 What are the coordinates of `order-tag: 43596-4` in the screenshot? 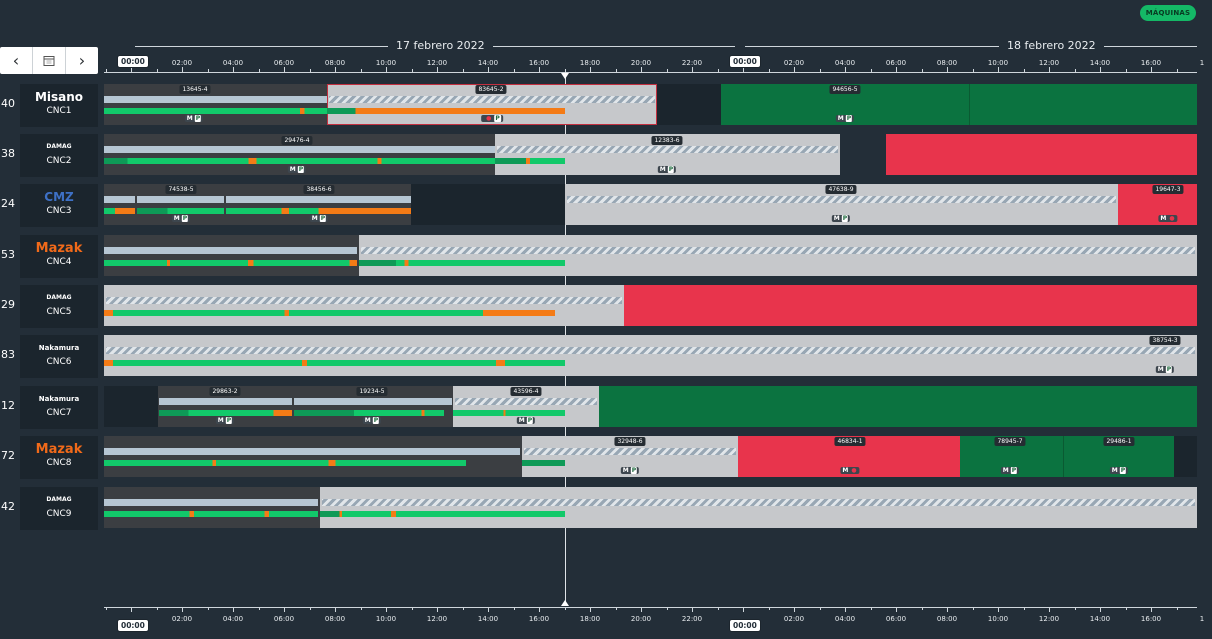 It's located at (526, 391).